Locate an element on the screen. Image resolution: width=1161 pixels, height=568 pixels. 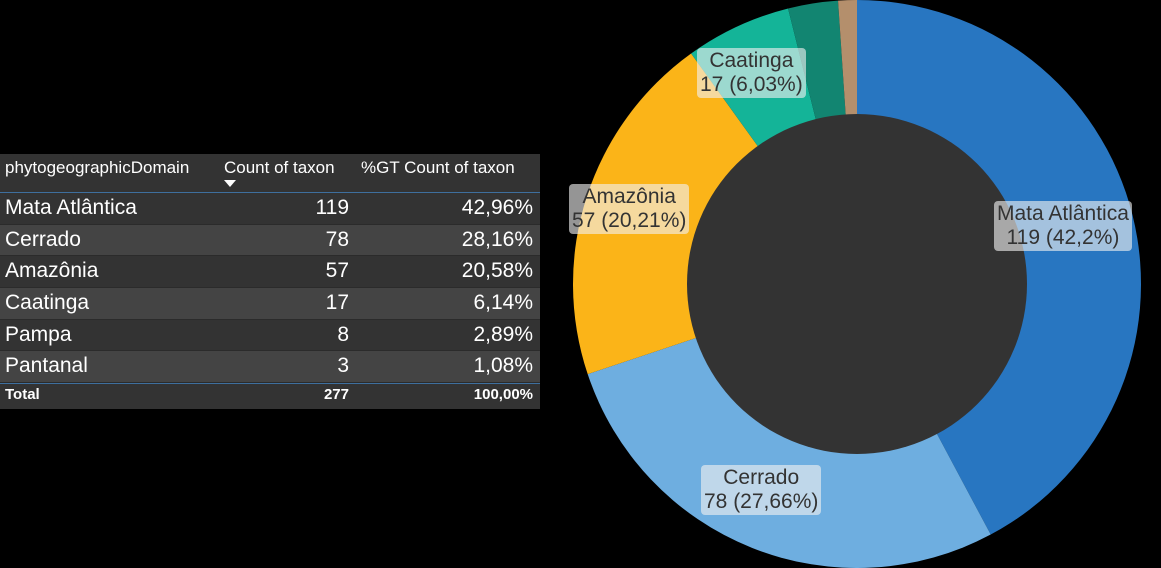
data-label-name: Cerrado is located at coordinates (761, 477).